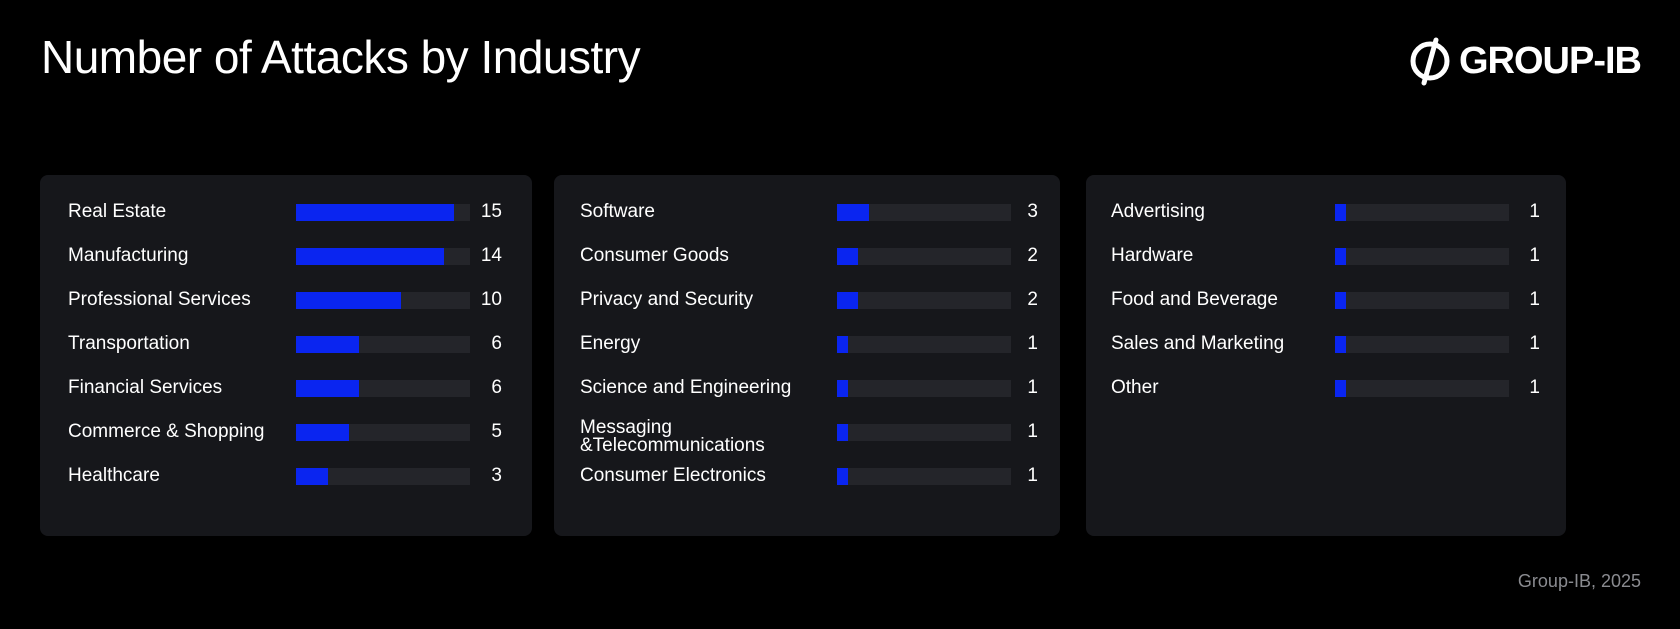 Image resolution: width=1680 pixels, height=629 pixels. What do you see at coordinates (1326, 262) in the screenshot?
I see `bar-row: Hardware 1` at bounding box center [1326, 262].